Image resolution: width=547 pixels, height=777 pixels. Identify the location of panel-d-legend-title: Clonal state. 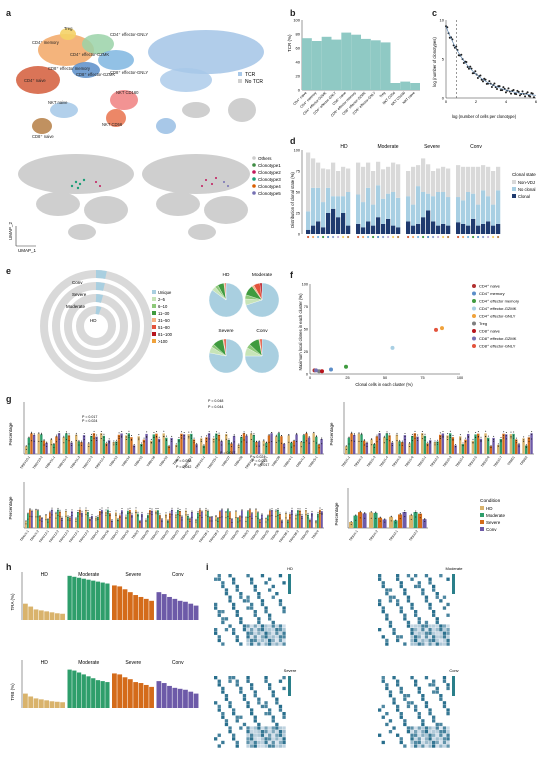
(524, 174).